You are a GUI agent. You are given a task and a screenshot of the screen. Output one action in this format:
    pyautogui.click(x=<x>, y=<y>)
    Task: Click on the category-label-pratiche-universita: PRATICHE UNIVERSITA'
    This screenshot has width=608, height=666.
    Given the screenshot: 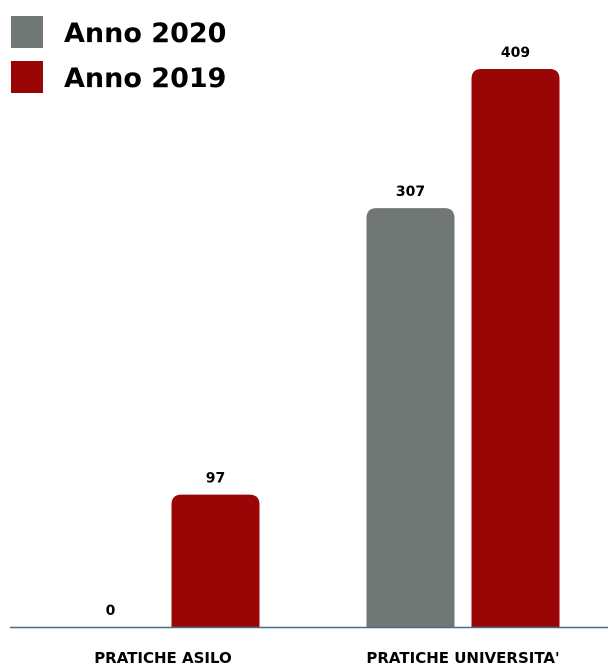 What is the action you would take?
    pyautogui.click(x=462, y=657)
    